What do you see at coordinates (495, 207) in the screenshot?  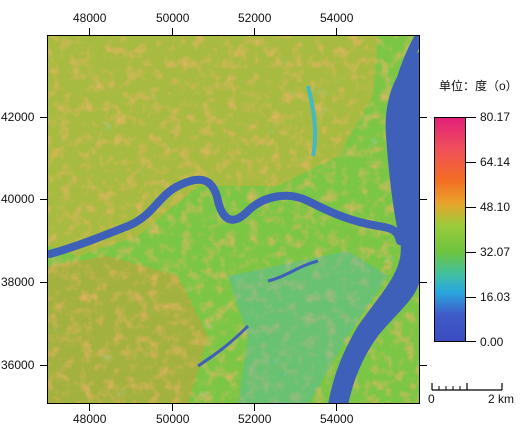 I see `legend-value: 48.10` at bounding box center [495, 207].